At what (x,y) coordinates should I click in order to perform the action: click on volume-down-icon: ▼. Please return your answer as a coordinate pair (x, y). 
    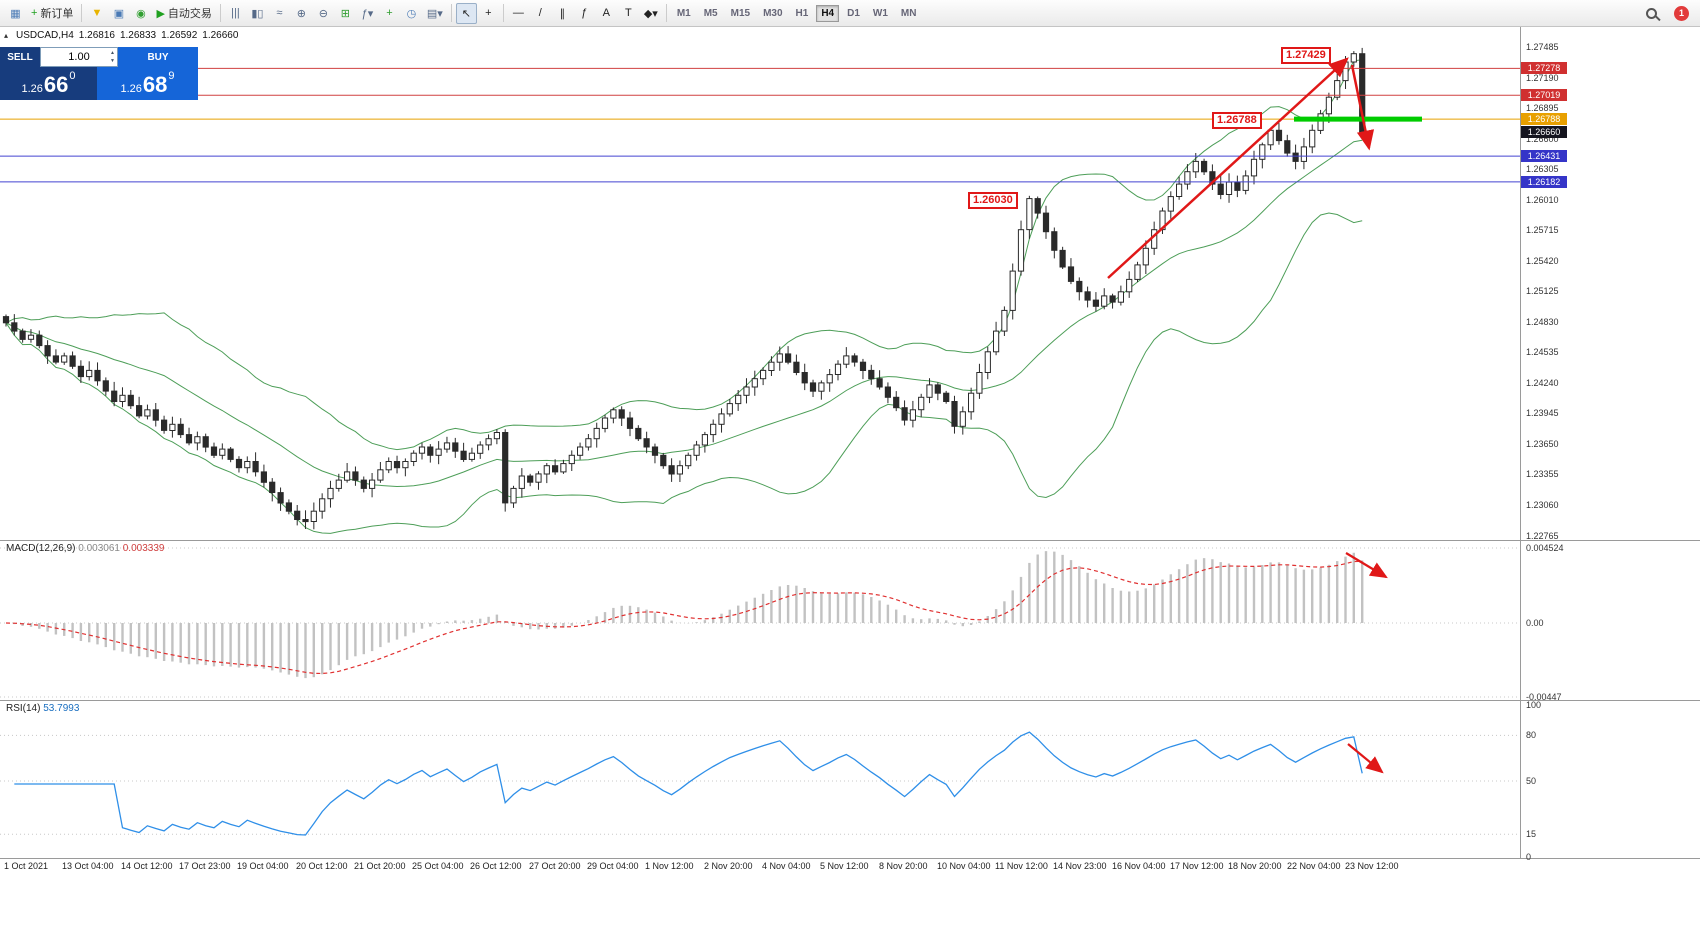
    Looking at the image, I should click on (112, 61).